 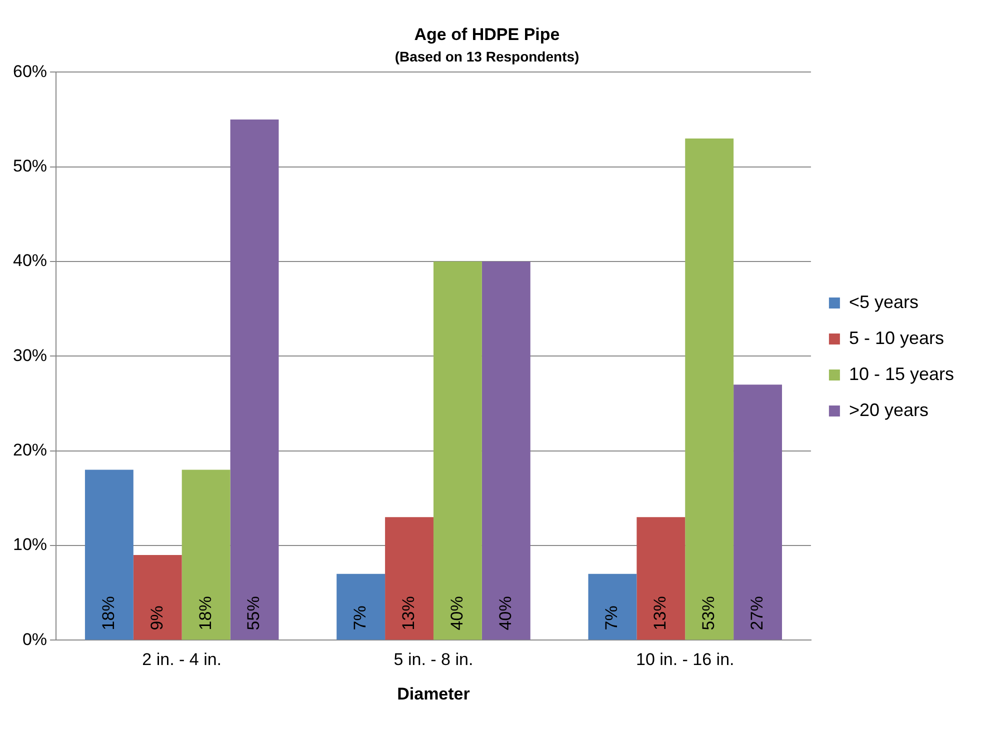 What do you see at coordinates (30, 166) in the screenshot?
I see `y-tick-label: 50%` at bounding box center [30, 166].